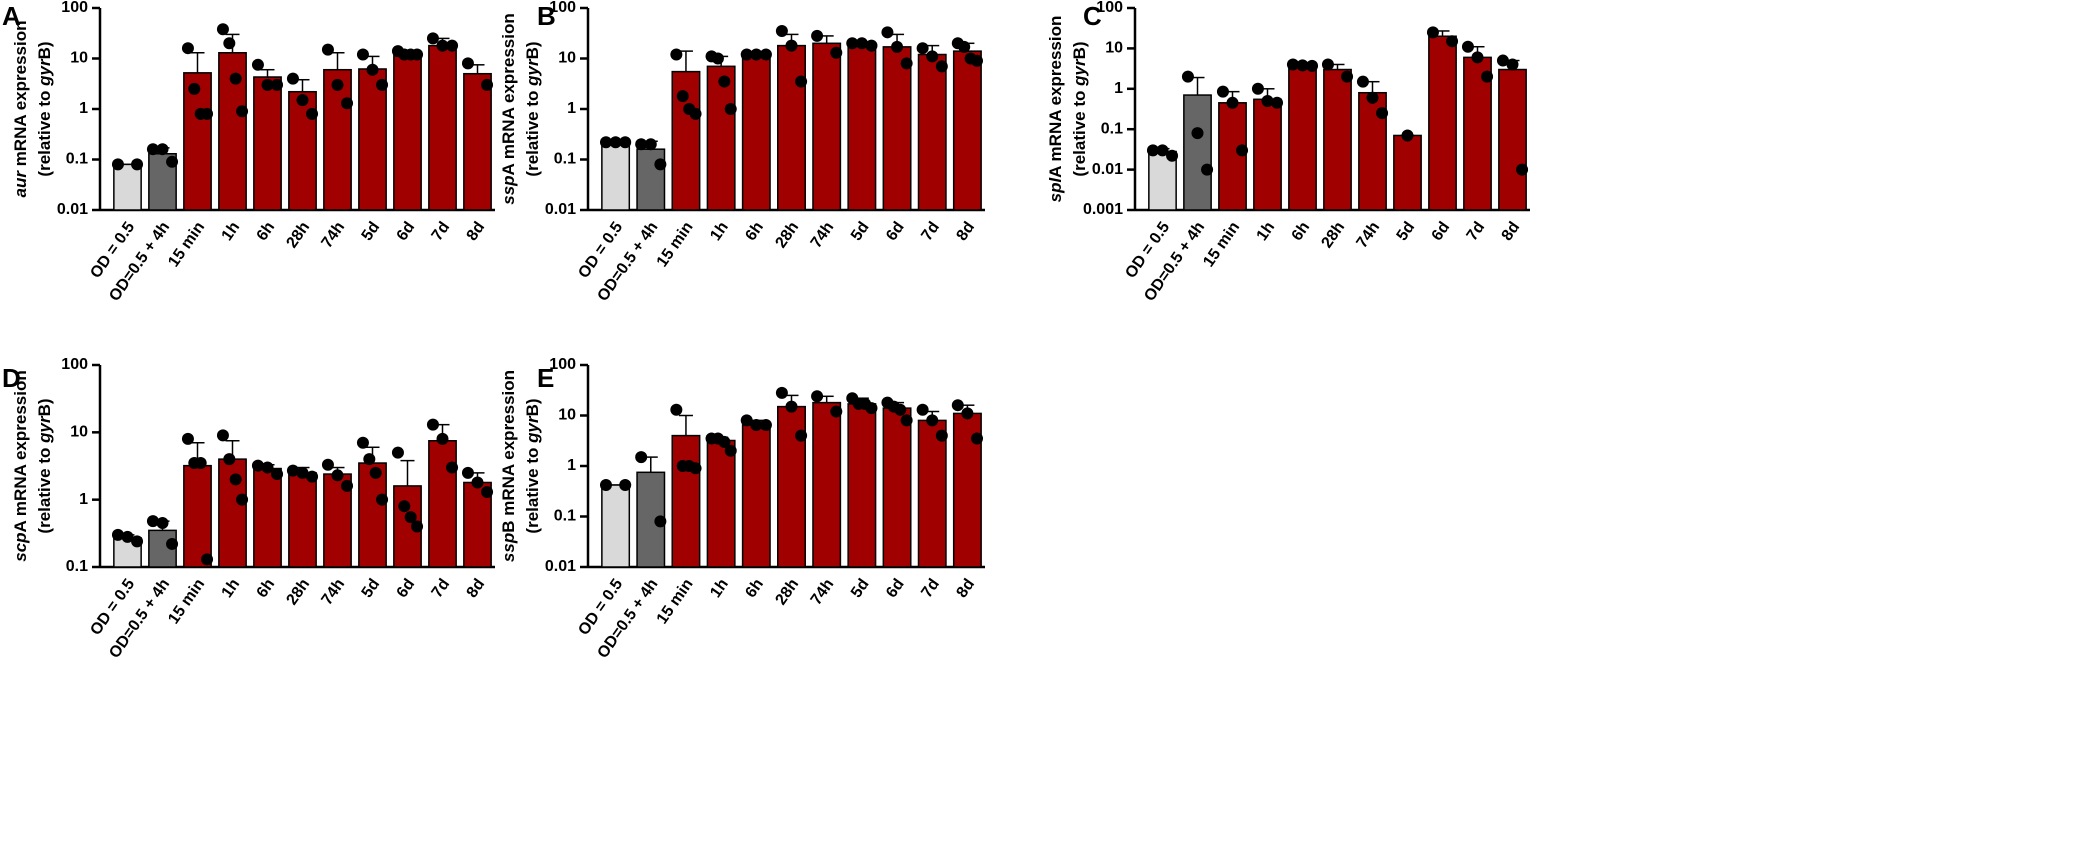  What do you see at coordinates (1441, 231) in the screenshot?
I see `x-tick-label: 6d` at bounding box center [1441, 231].